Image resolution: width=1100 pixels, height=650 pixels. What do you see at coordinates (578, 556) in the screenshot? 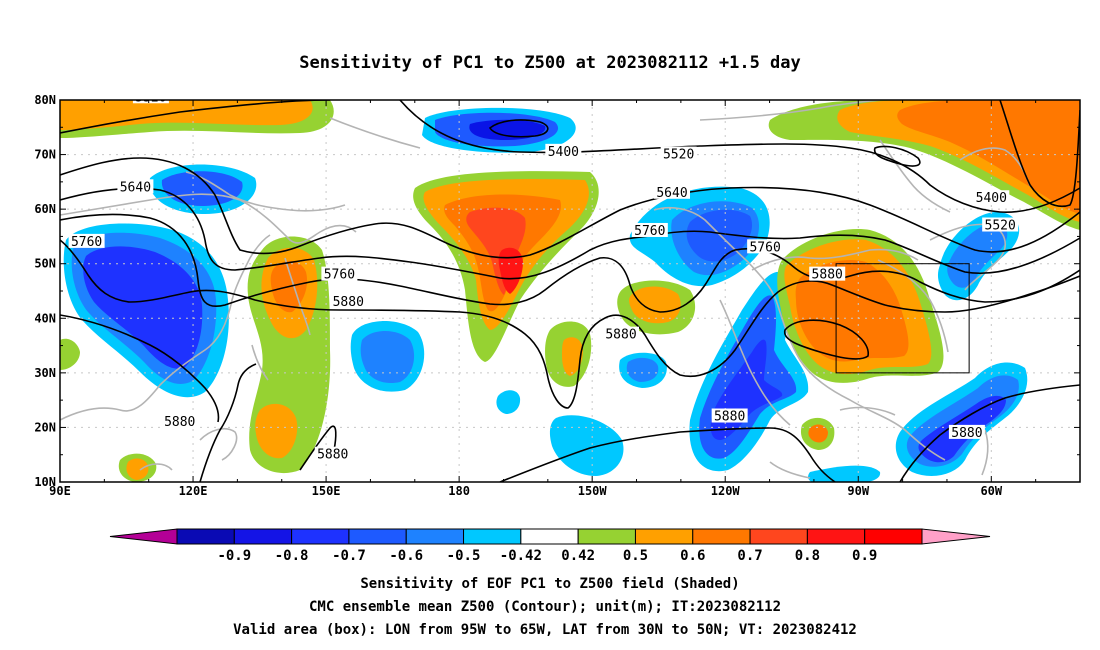
I see `colorbar-label: 0.42` at bounding box center [578, 556].